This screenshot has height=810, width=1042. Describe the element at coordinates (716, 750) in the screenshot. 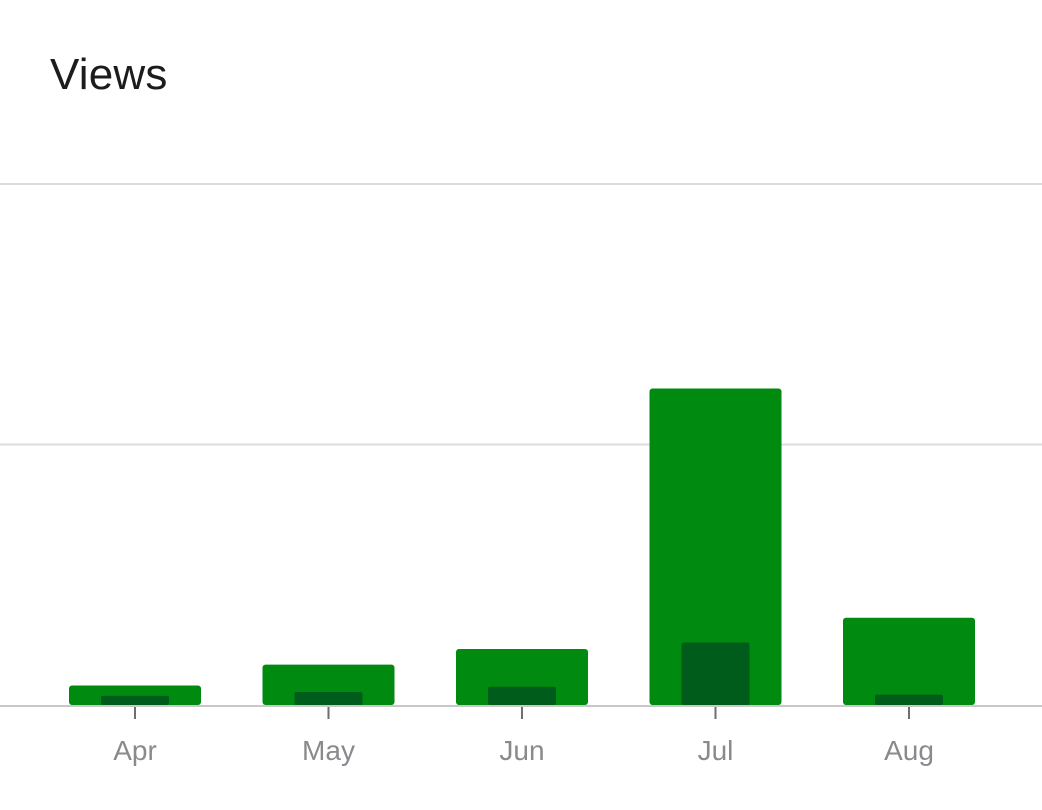

I see `x-tick-label-jul: Jul` at that location.